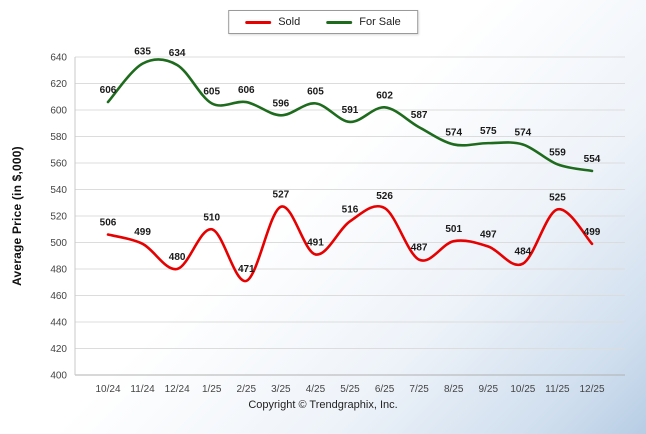 This screenshot has width=646, height=434. What do you see at coordinates (557, 152) in the screenshot?
I see `data-point-label: 559` at bounding box center [557, 152].